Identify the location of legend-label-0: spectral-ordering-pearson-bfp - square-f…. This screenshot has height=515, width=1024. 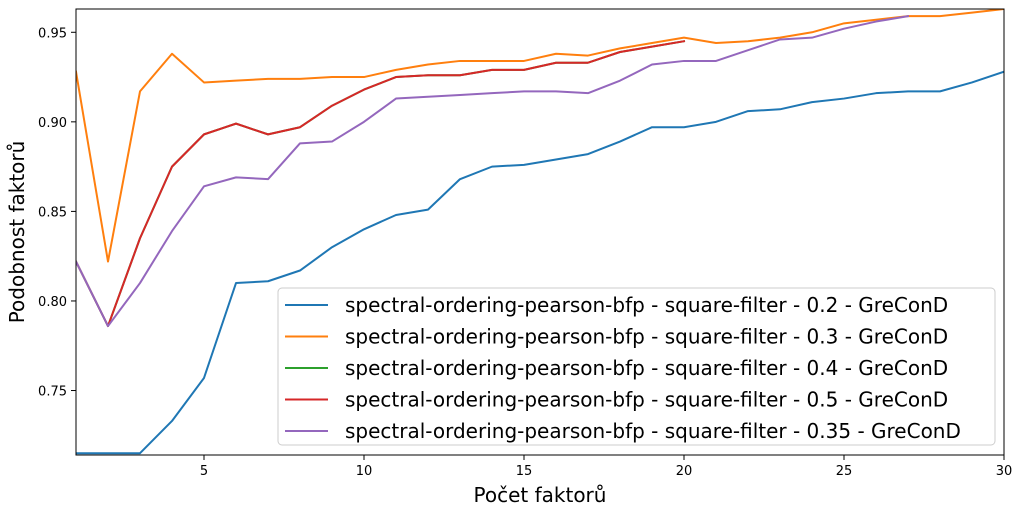
(646, 305).